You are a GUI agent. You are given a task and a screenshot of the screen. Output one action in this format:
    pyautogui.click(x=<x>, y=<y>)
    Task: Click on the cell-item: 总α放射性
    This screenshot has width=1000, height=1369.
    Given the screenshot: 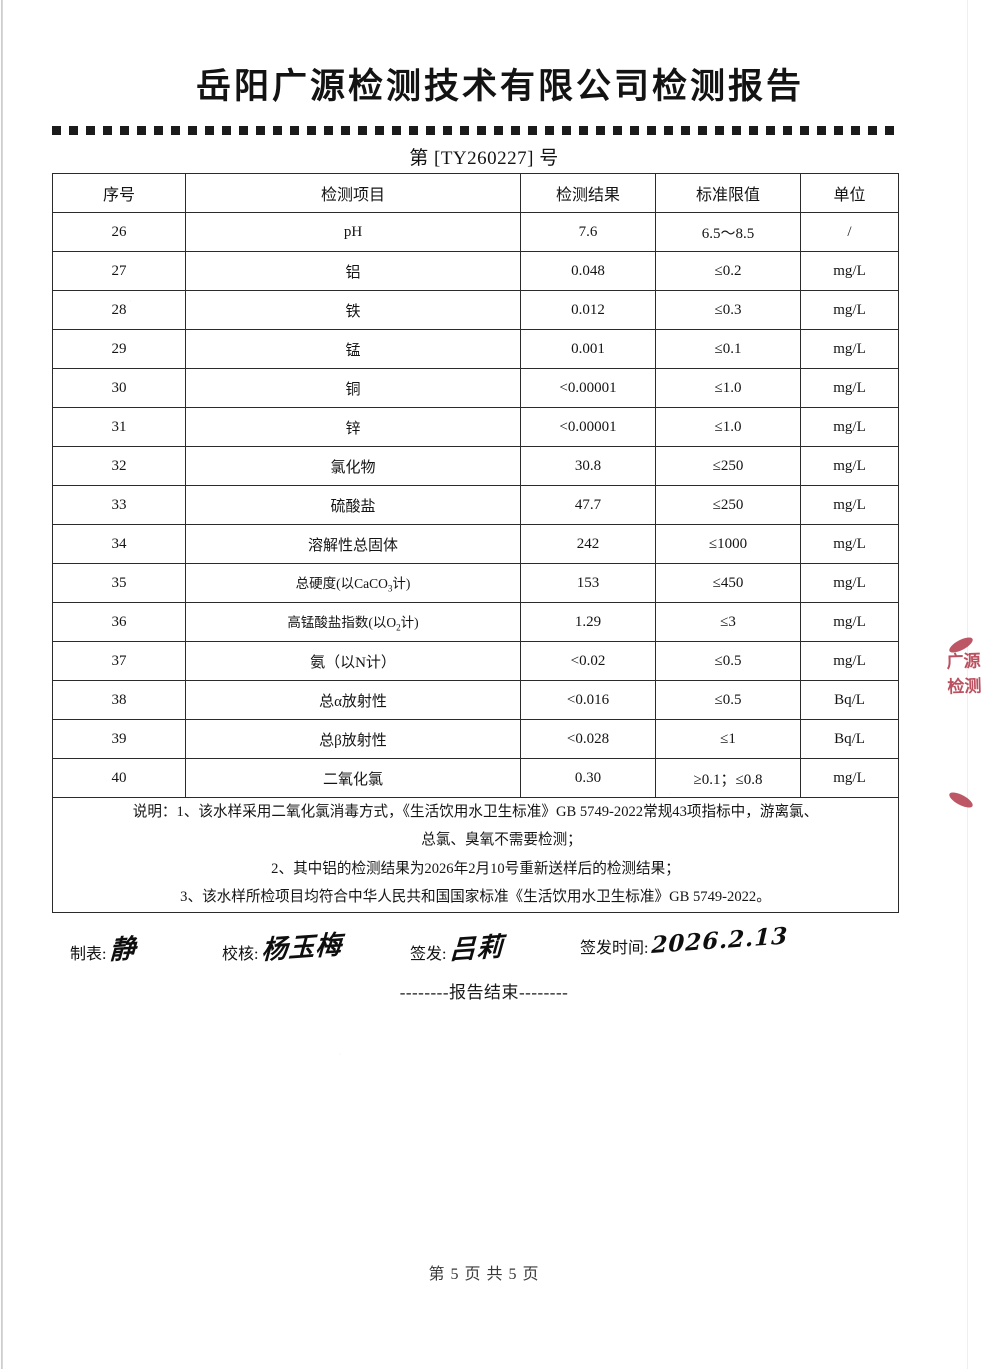 What is the action you would take?
    pyautogui.click(x=353, y=700)
    